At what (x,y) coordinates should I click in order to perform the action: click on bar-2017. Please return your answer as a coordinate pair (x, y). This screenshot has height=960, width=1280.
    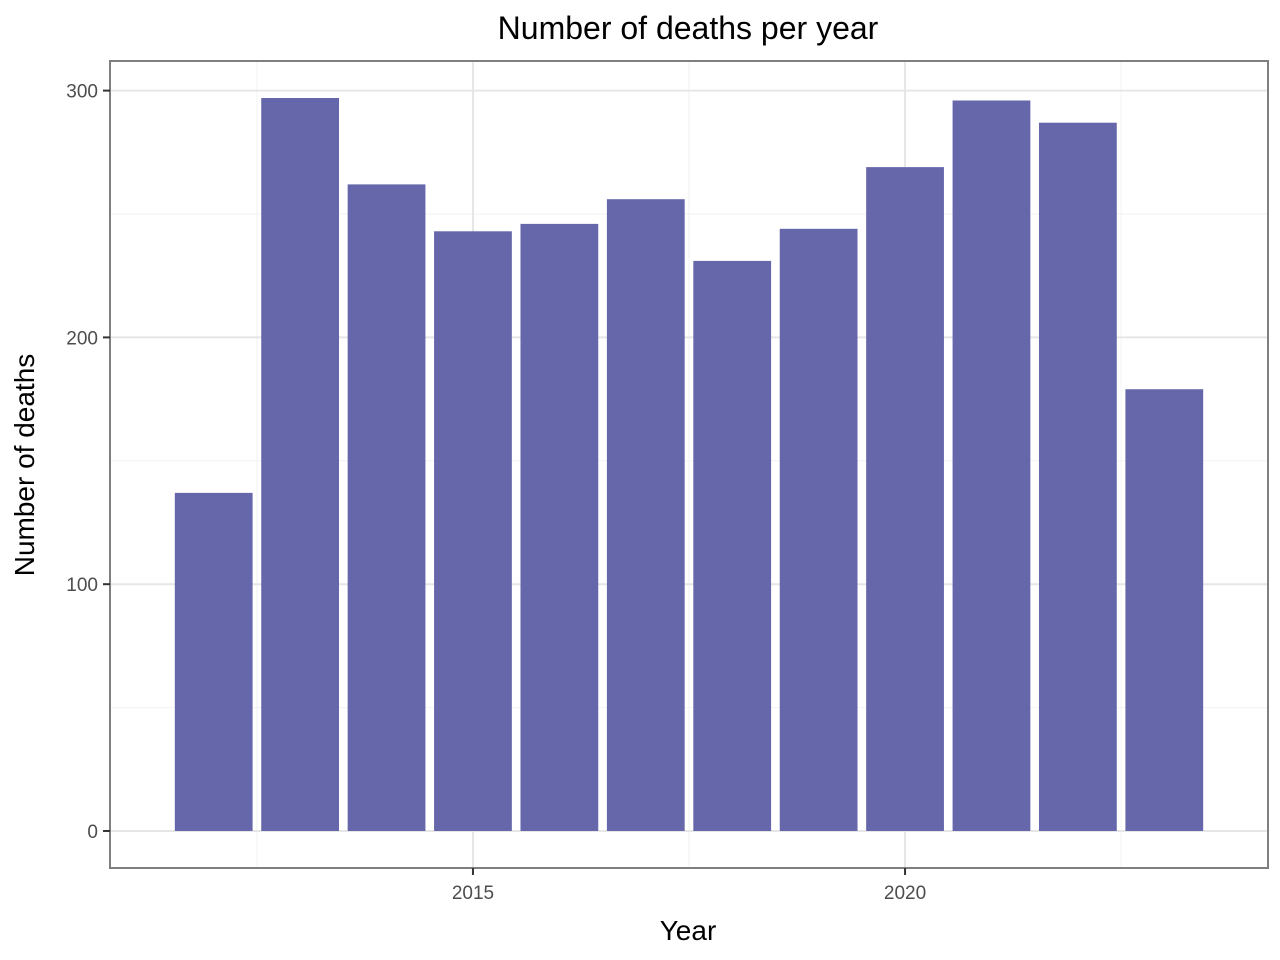
    Looking at the image, I should click on (645, 515).